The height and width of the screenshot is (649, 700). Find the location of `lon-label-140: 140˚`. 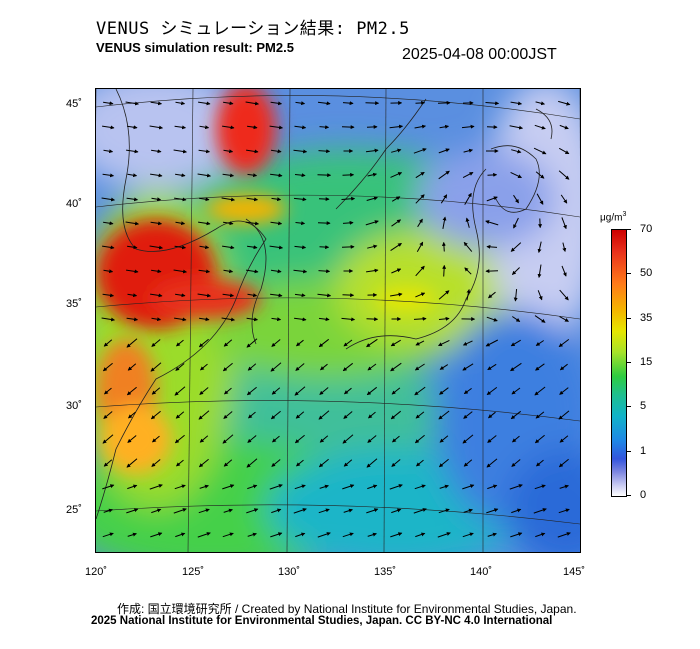

lon-label-140: 140˚ is located at coordinates (481, 572).